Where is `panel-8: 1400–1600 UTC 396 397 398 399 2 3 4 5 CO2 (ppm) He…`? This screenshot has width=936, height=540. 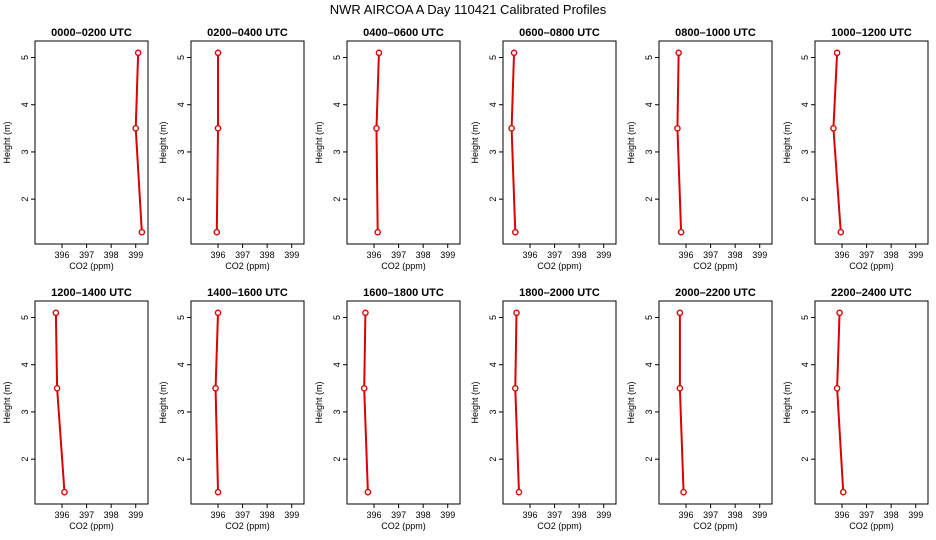
panel-8: 1400–1600 UTC 396 397 398 399 2 3 4 5 CO2 (ppm) He… is located at coordinates (231, 409).